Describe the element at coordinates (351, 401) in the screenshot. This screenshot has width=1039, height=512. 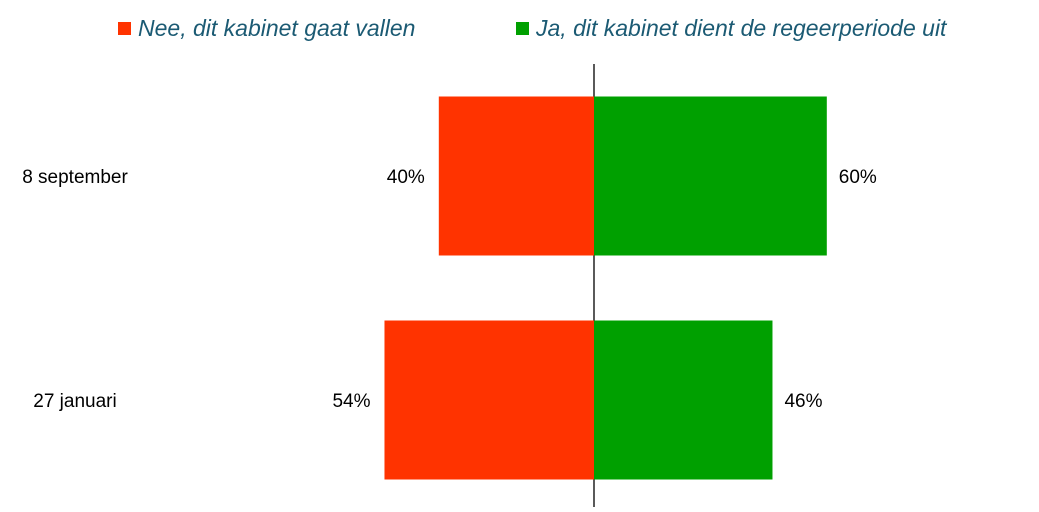
I see `value-label: 54%` at that location.